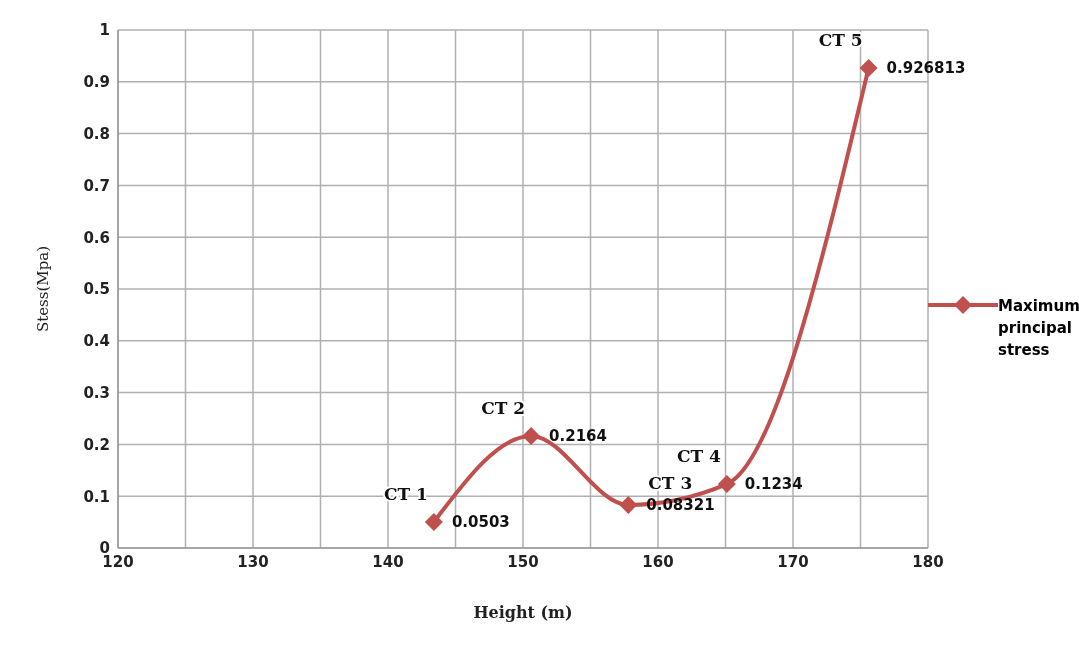 Image resolution: width=1079 pixels, height=658 pixels. What do you see at coordinates (658, 561) in the screenshot?
I see `x-tick-label: 160` at bounding box center [658, 561].